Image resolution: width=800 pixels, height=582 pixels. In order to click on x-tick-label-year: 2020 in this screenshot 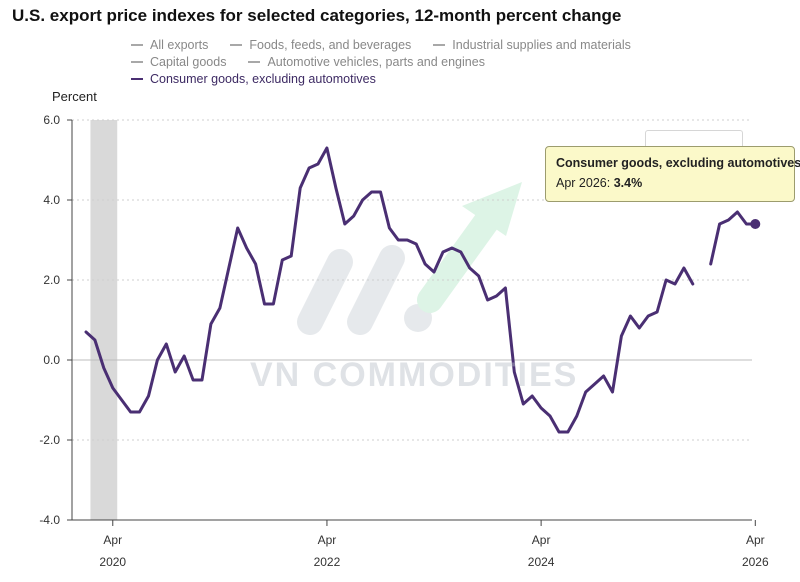, I will do `click(112, 562)`.